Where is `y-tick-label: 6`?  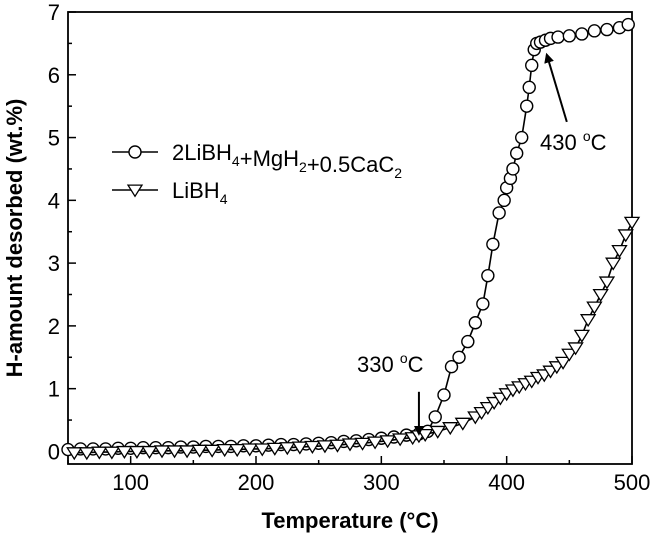
y-tick-label: 6 is located at coordinates (54, 75).